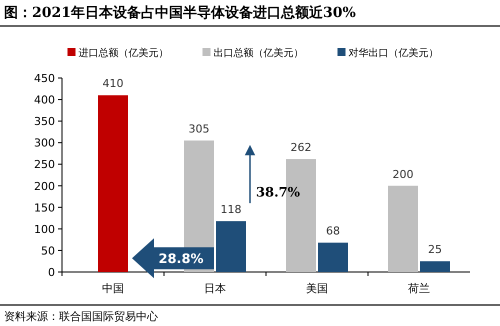  Describe the element at coordinates (333, 231) in the screenshot. I see `data-label: 68` at that location.